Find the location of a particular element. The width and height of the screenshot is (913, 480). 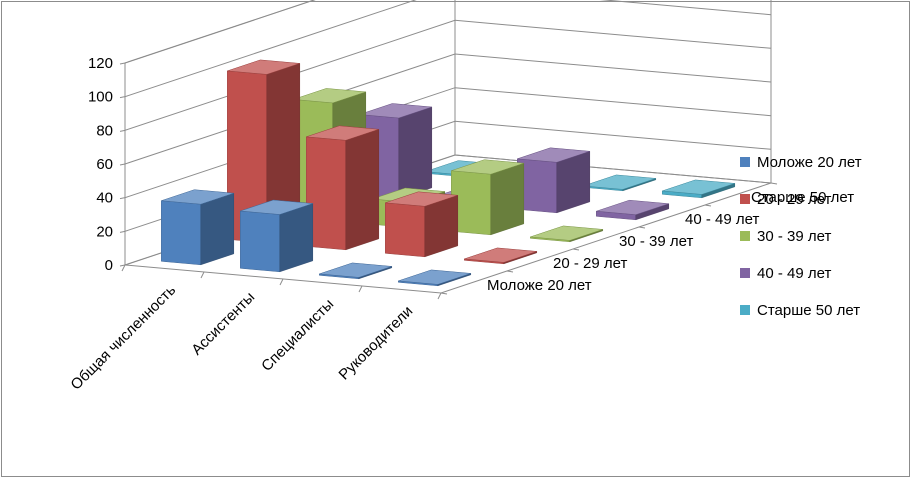

y-tick-label: 60 is located at coordinates (104, 164).